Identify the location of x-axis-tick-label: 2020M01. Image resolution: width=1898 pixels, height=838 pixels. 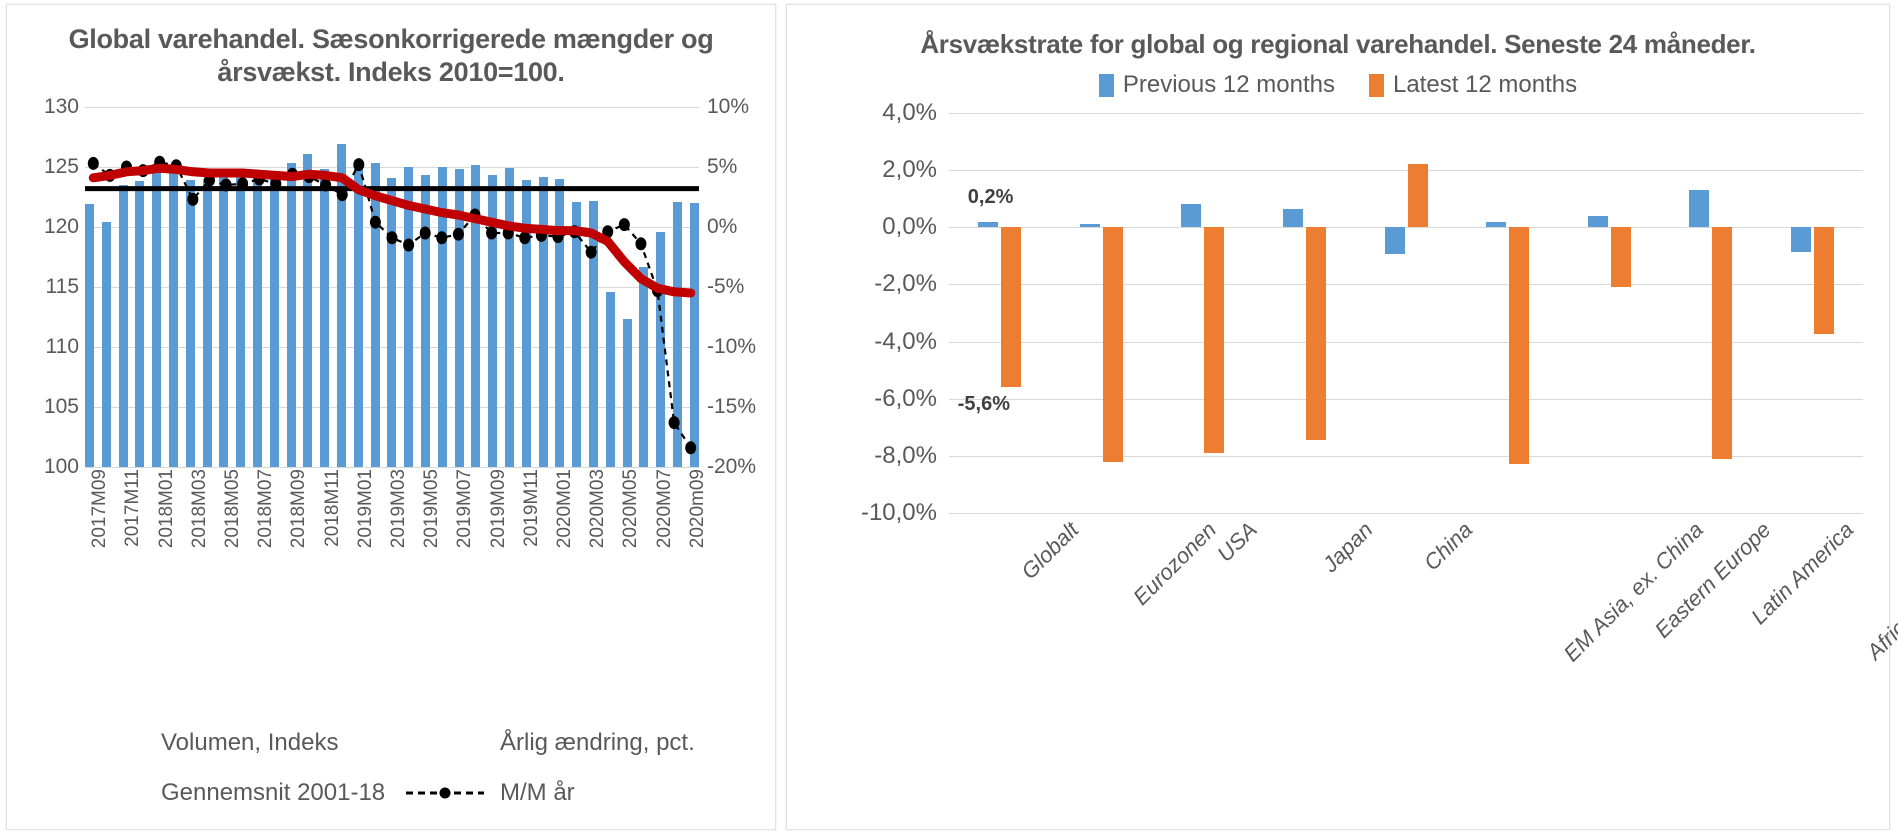
(564, 509).